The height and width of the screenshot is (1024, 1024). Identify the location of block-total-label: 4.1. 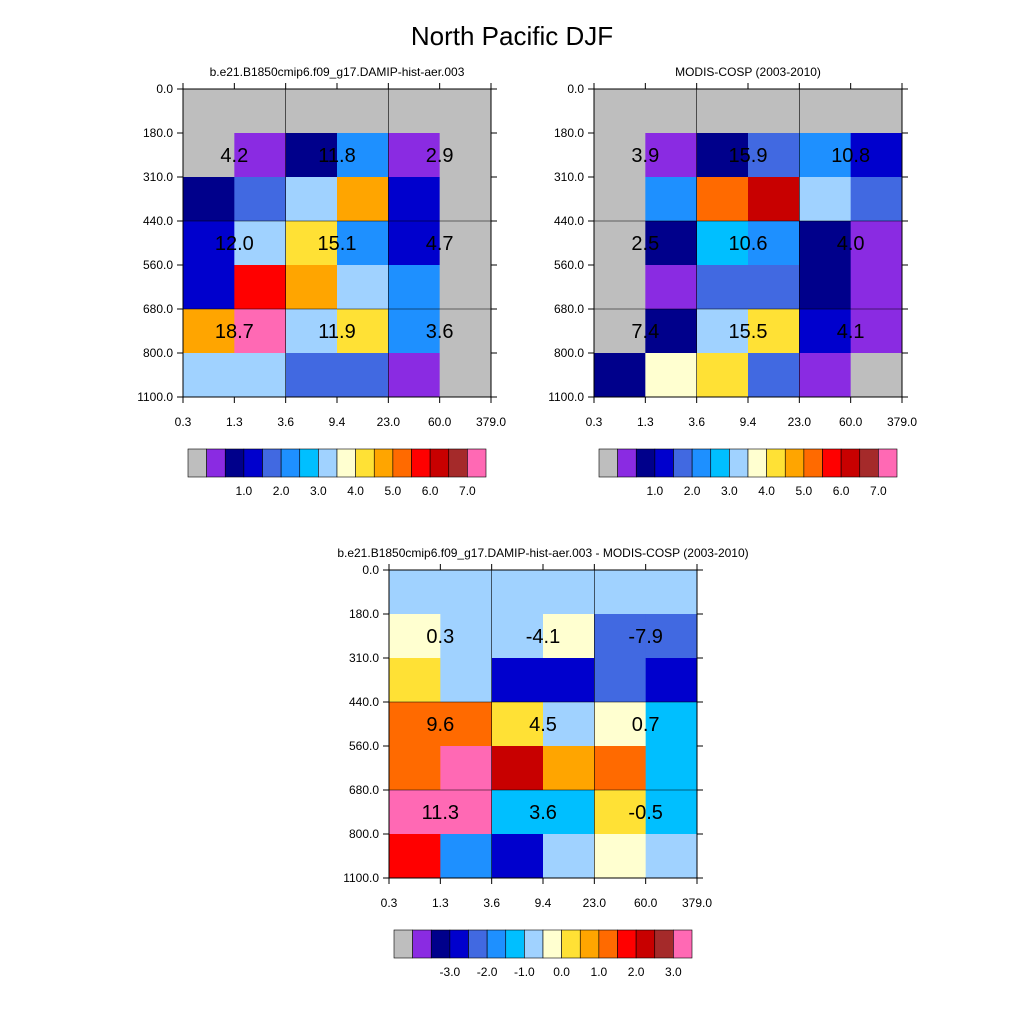
(851, 332).